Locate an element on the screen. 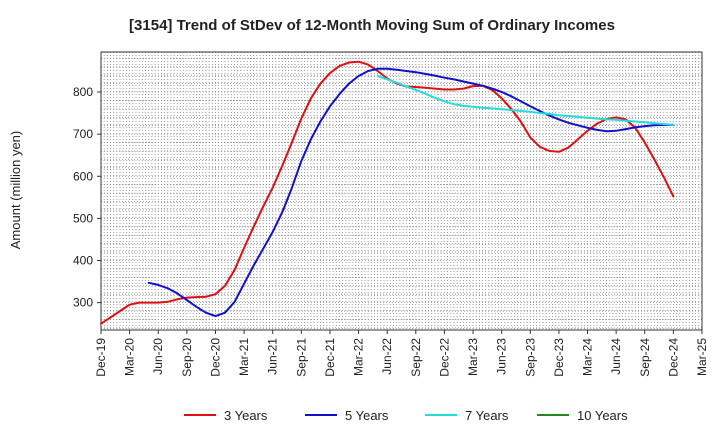 The width and height of the screenshot is (720, 440). legend-label: 5 Years is located at coordinates (367, 415).